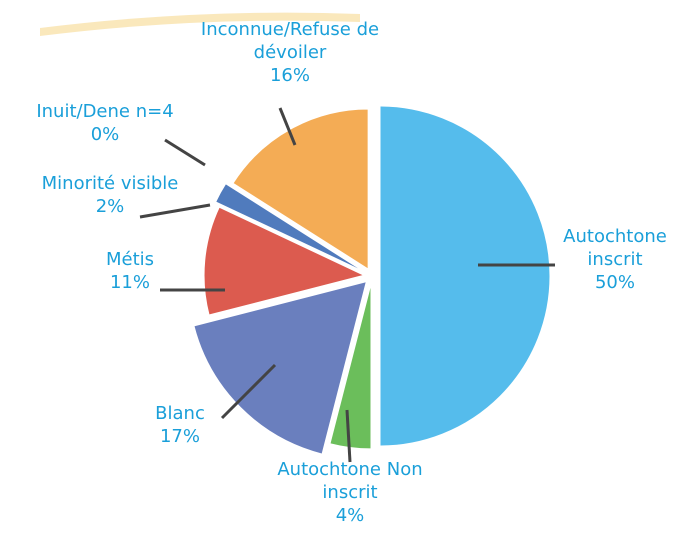 This screenshot has width=686, height=543. I want to click on slice-label: Inuit/Dene n=4 0%, so click(105, 123).